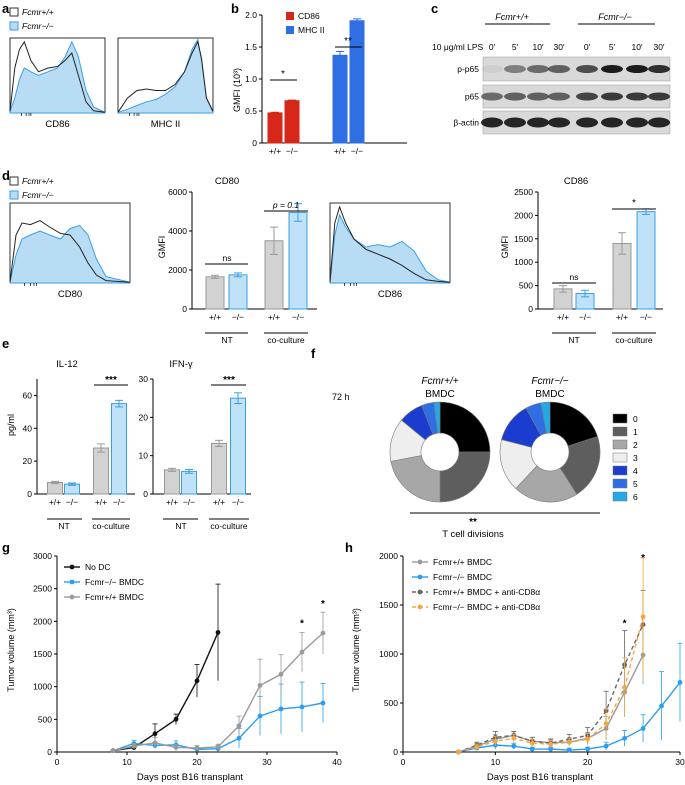 This screenshot has width=685, height=785. Describe the element at coordinates (462, 562) in the screenshot. I see `h-legend-label-0: Fcmr+/+ BMDC` at that location.